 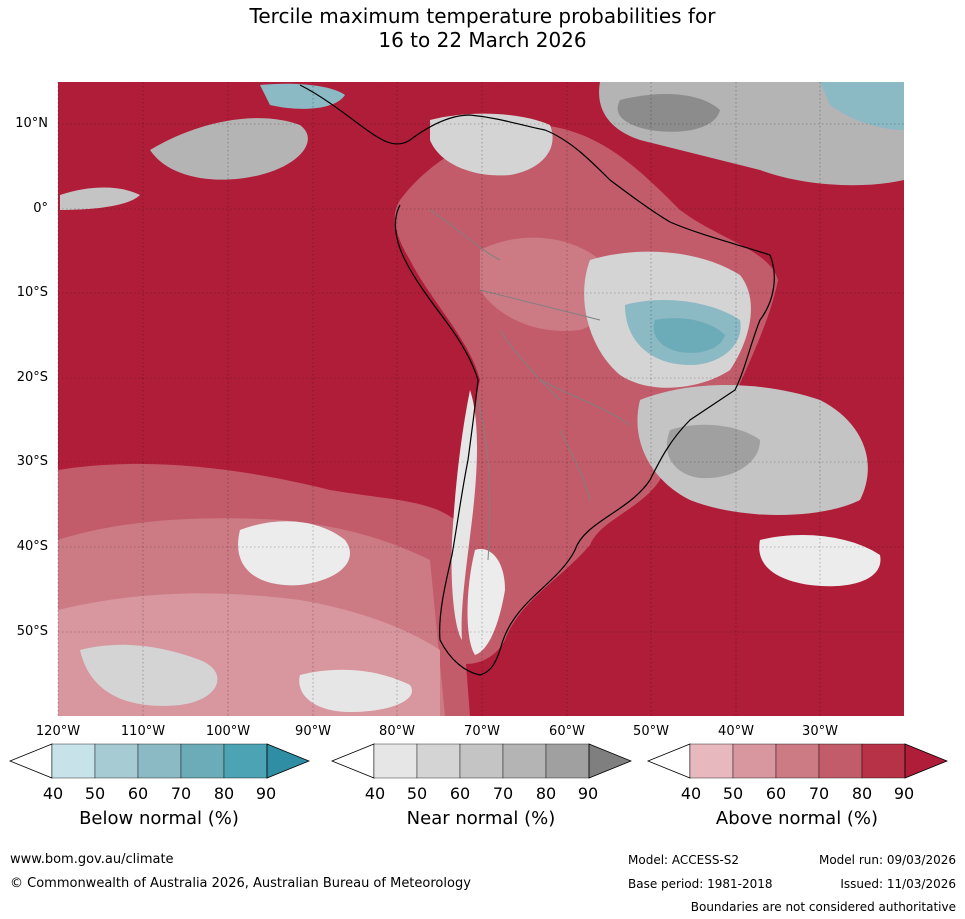 What do you see at coordinates (482, 731) in the screenshot?
I see `lon-label-70w: 70°W` at bounding box center [482, 731].